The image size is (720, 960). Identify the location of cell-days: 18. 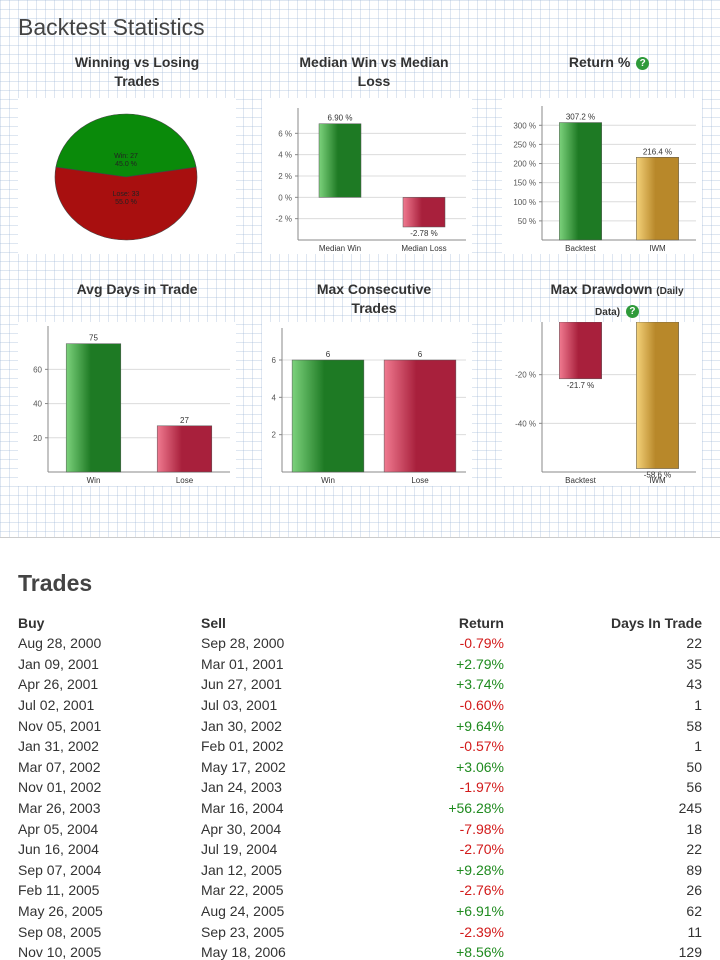
(694, 828).